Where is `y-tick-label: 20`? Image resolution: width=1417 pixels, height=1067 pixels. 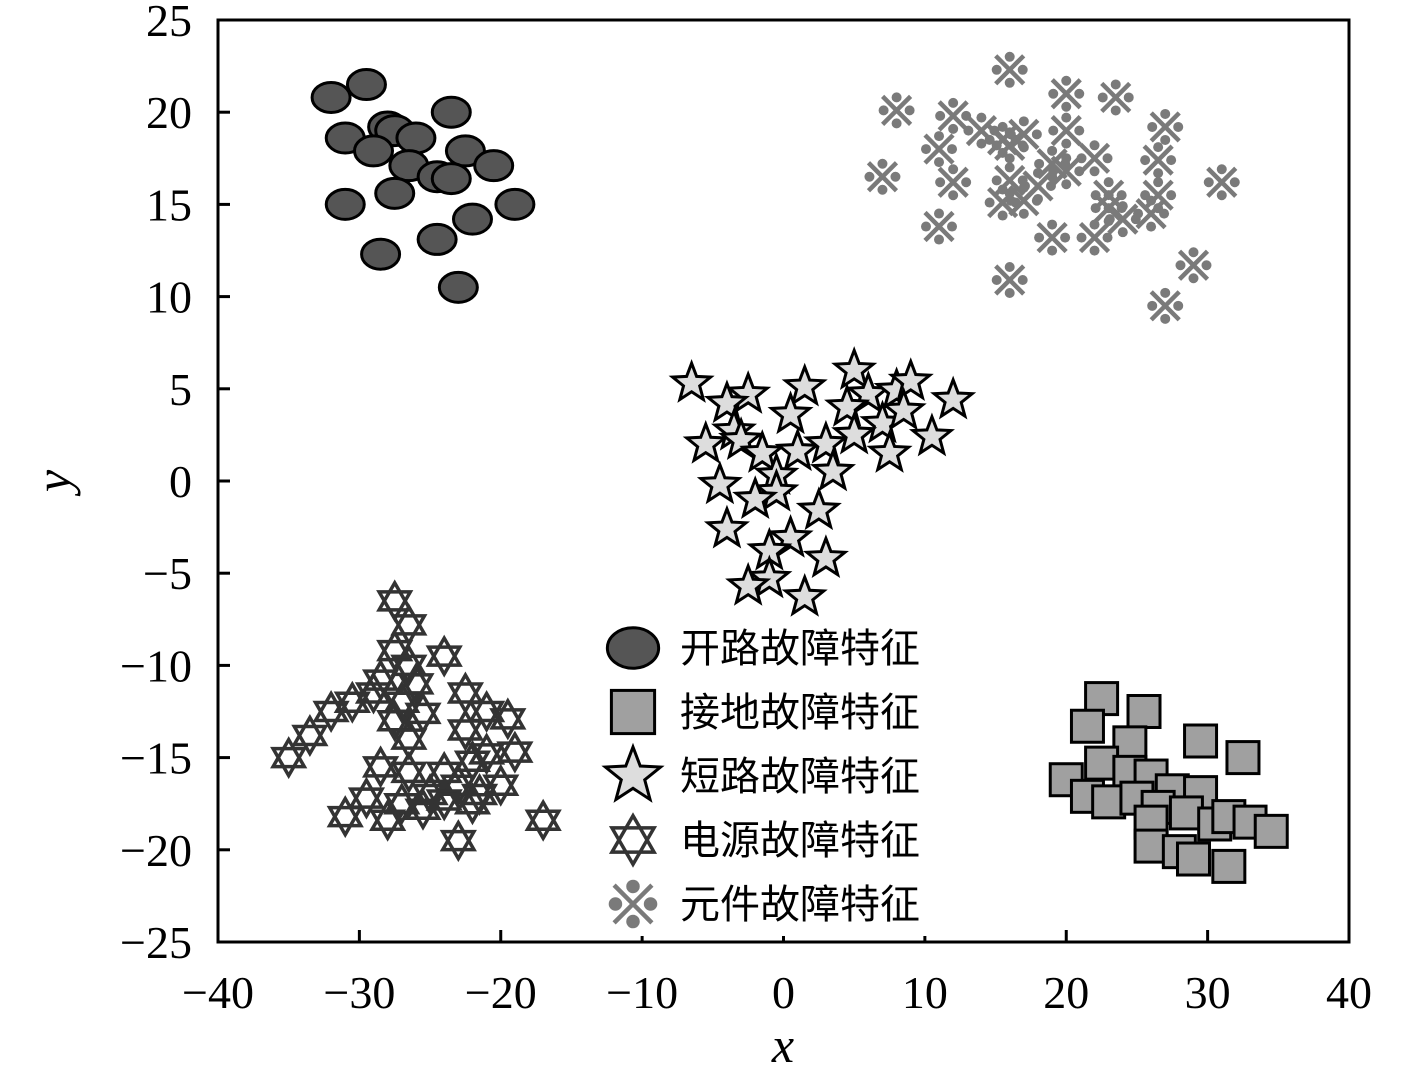
y-tick-label: 20 is located at coordinates (169, 112).